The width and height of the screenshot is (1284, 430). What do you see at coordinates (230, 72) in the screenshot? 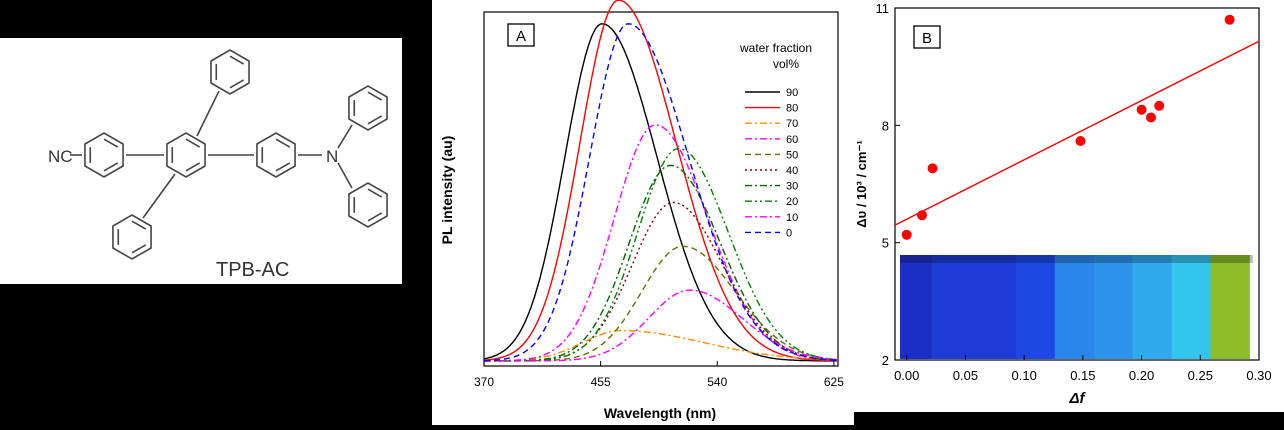
I see `ring-top-phenyl` at bounding box center [230, 72].